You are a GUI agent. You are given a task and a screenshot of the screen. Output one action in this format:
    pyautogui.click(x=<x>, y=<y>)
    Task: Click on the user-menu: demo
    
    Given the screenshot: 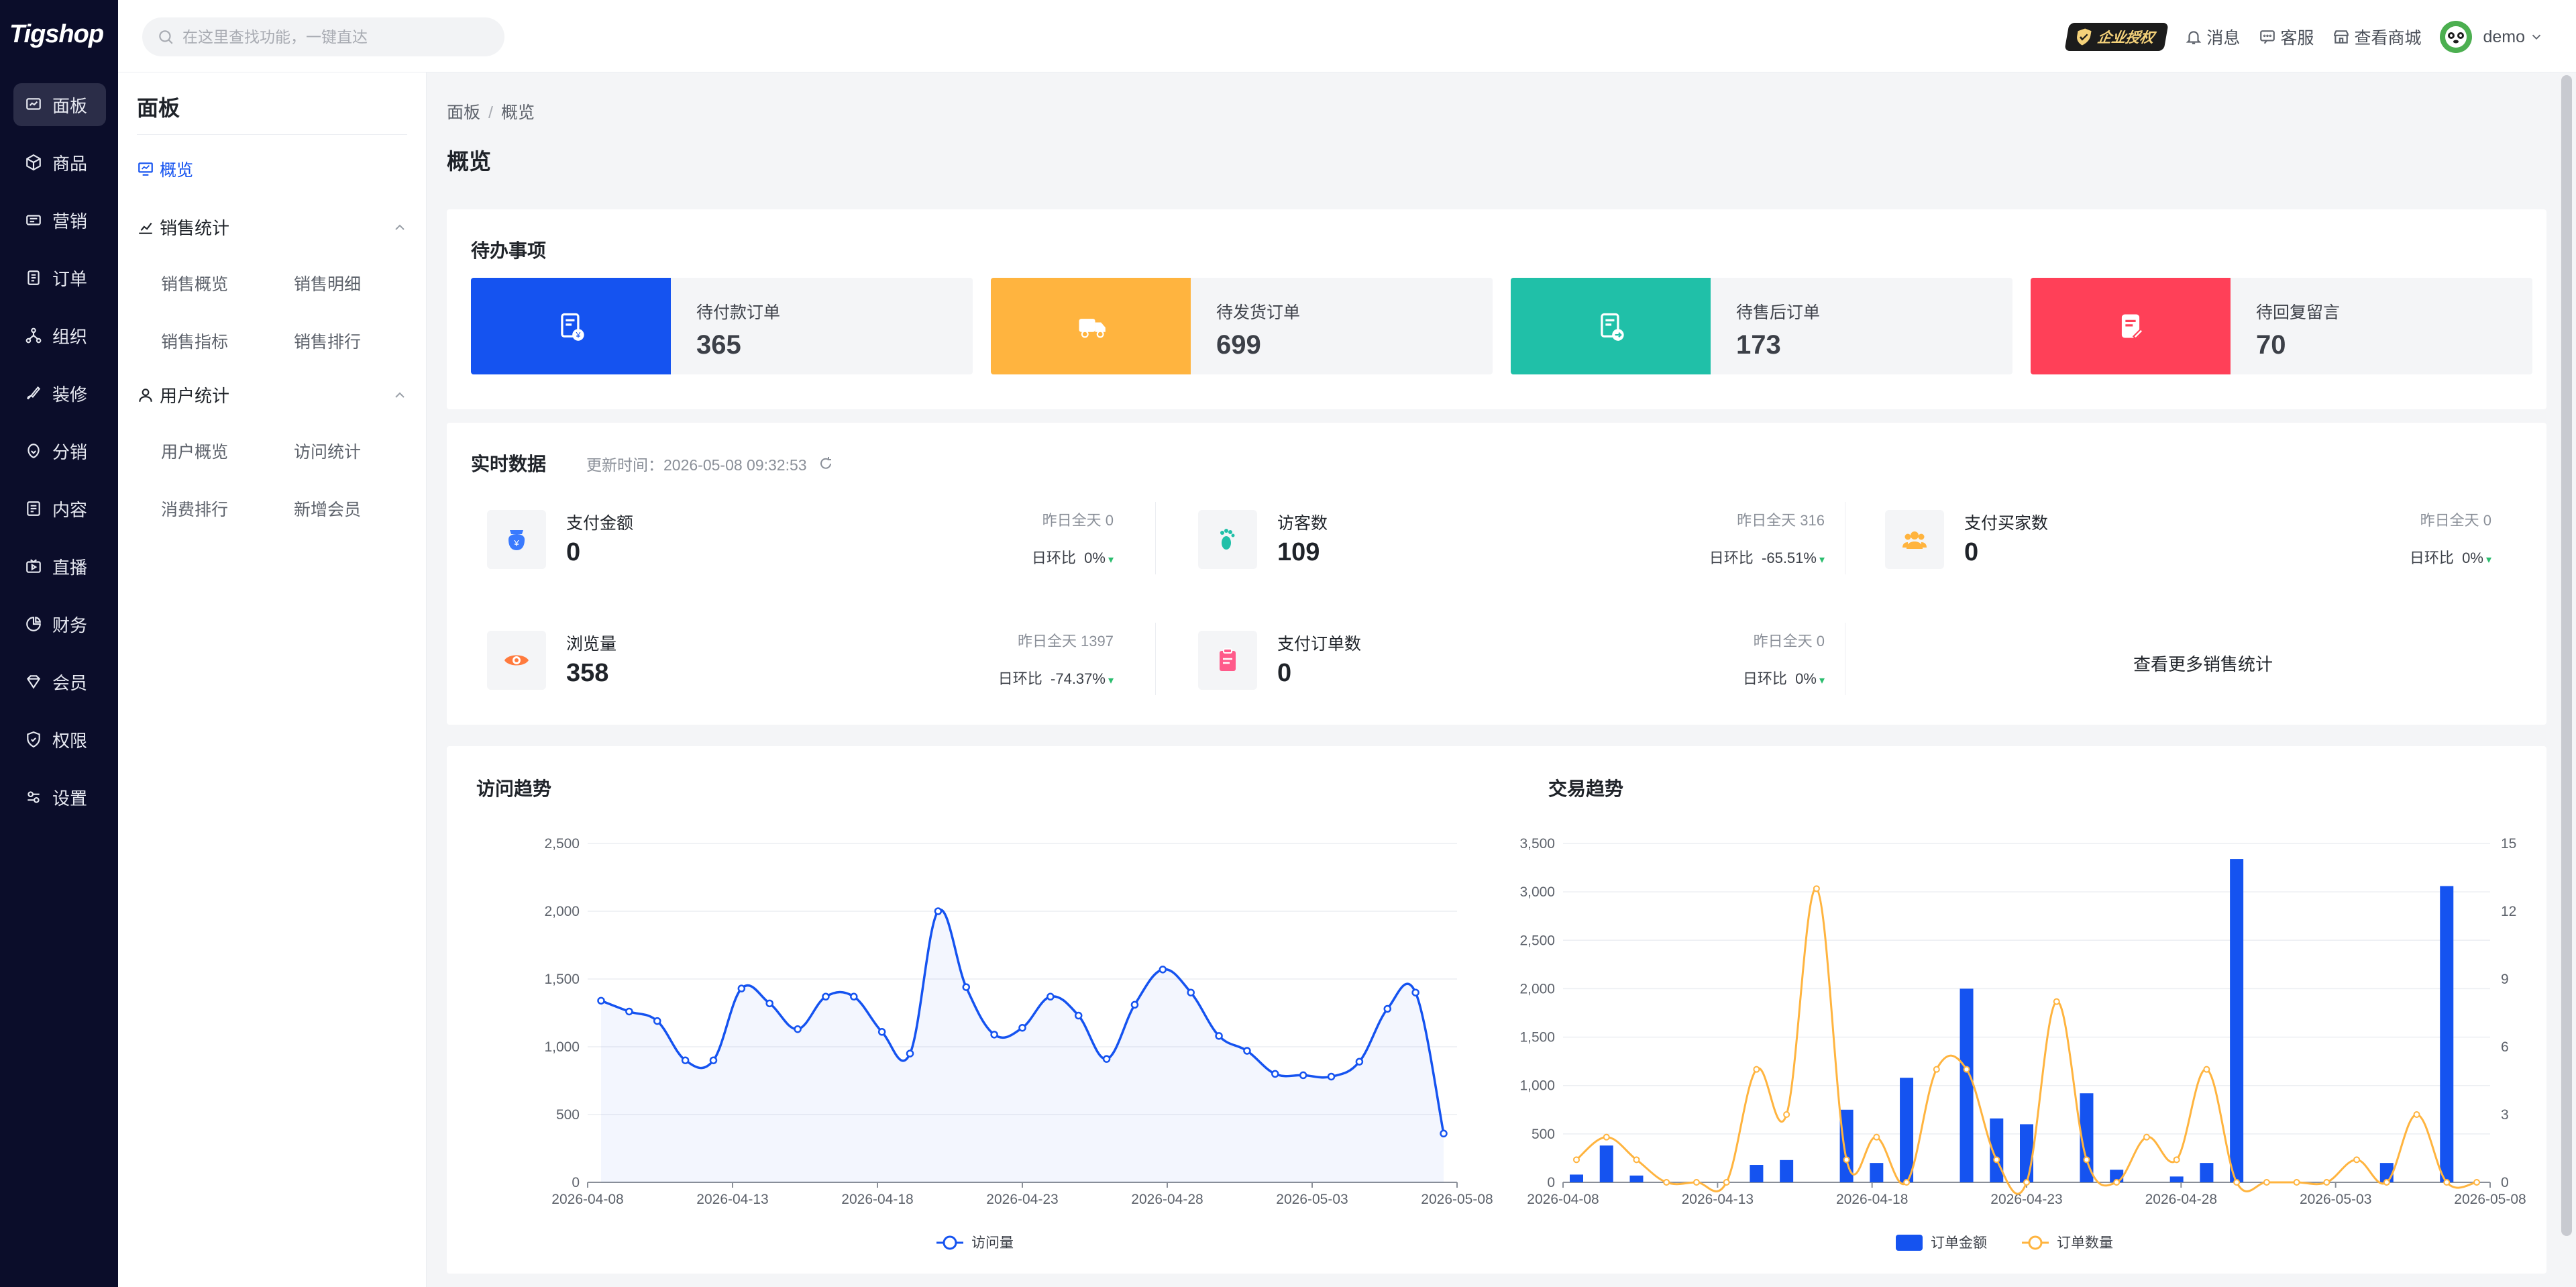 What is the action you would take?
    pyautogui.click(x=2492, y=37)
    